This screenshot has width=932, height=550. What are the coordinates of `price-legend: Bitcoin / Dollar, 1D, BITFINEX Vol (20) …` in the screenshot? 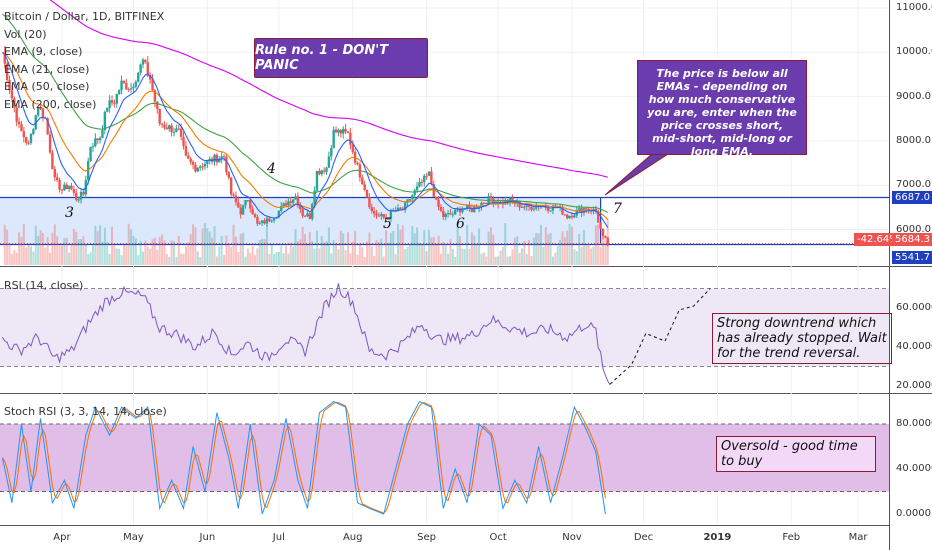 It's located at (84, 60).